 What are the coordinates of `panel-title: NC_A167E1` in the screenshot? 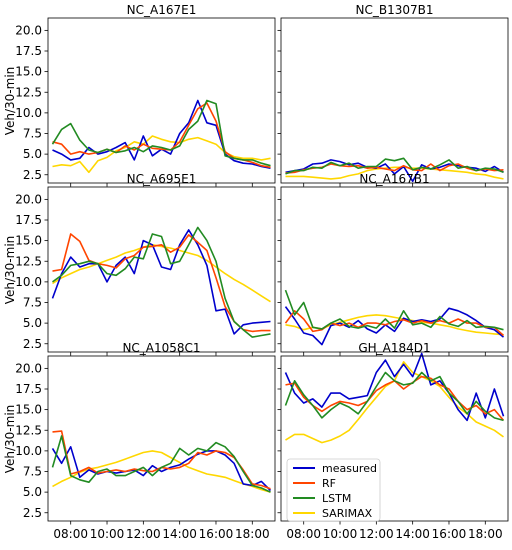 It's located at (162, 10).